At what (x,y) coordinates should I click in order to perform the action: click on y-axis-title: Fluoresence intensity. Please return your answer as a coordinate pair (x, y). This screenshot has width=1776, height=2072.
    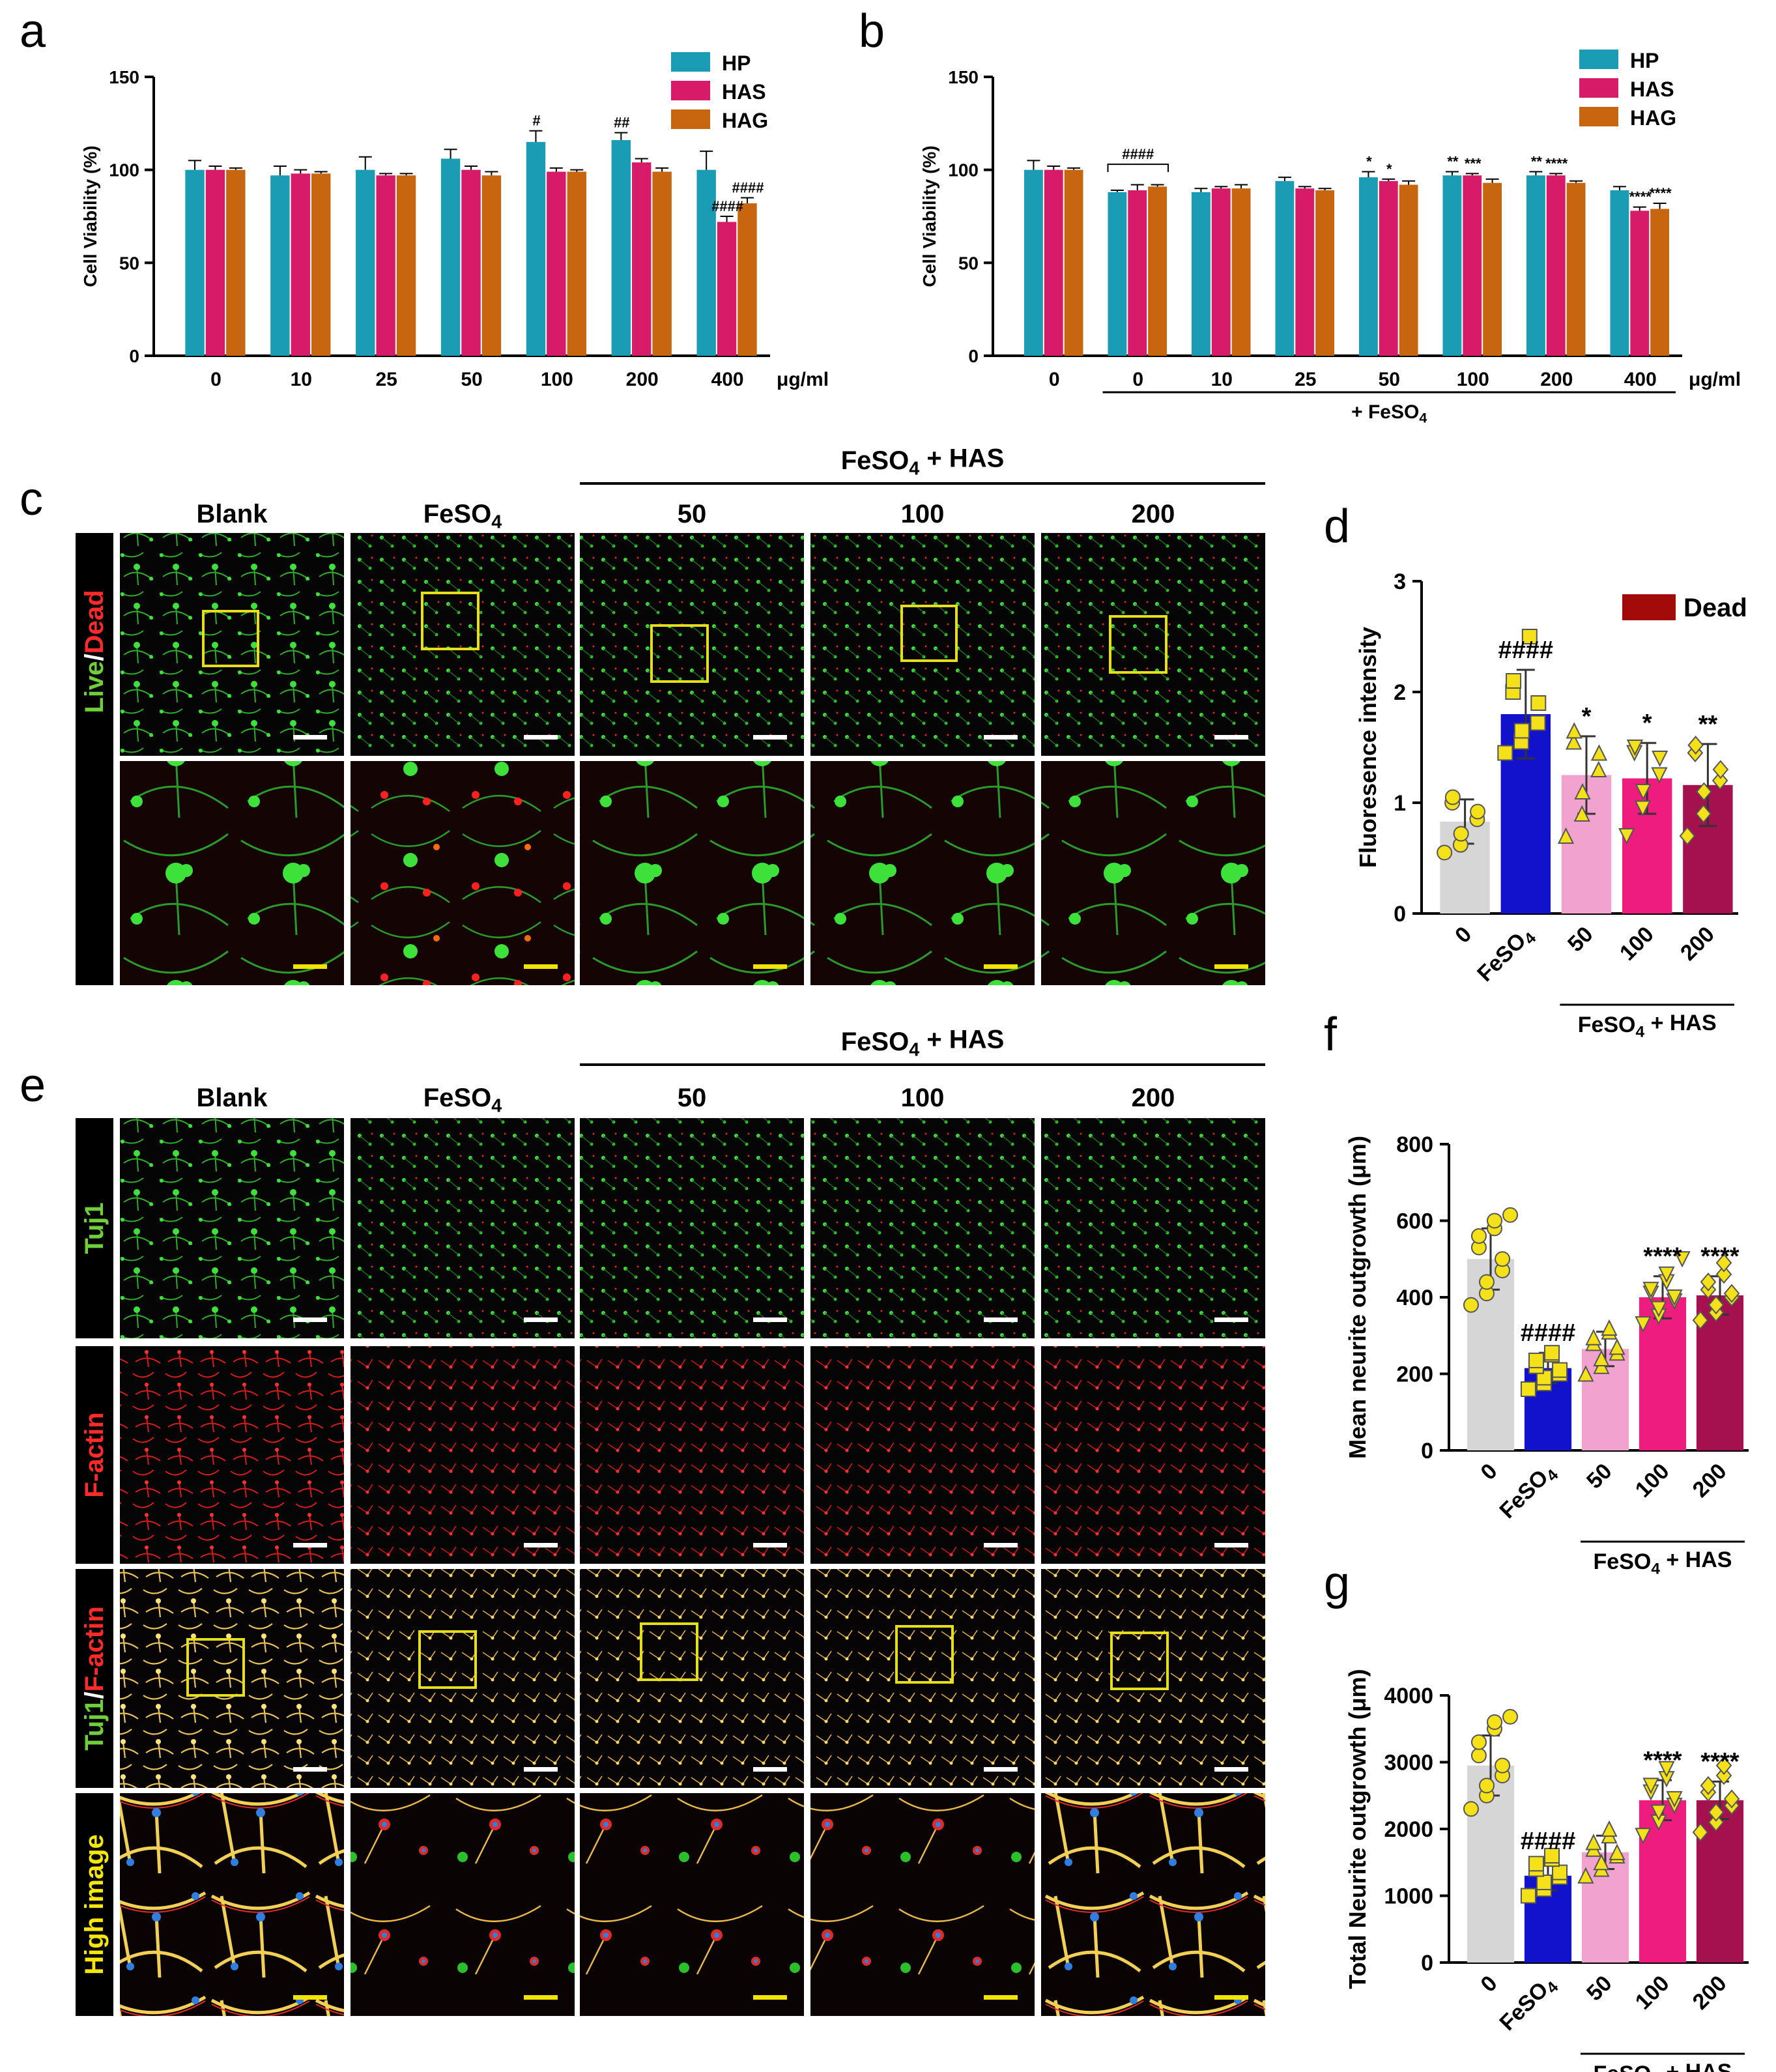
    Looking at the image, I should click on (1367, 747).